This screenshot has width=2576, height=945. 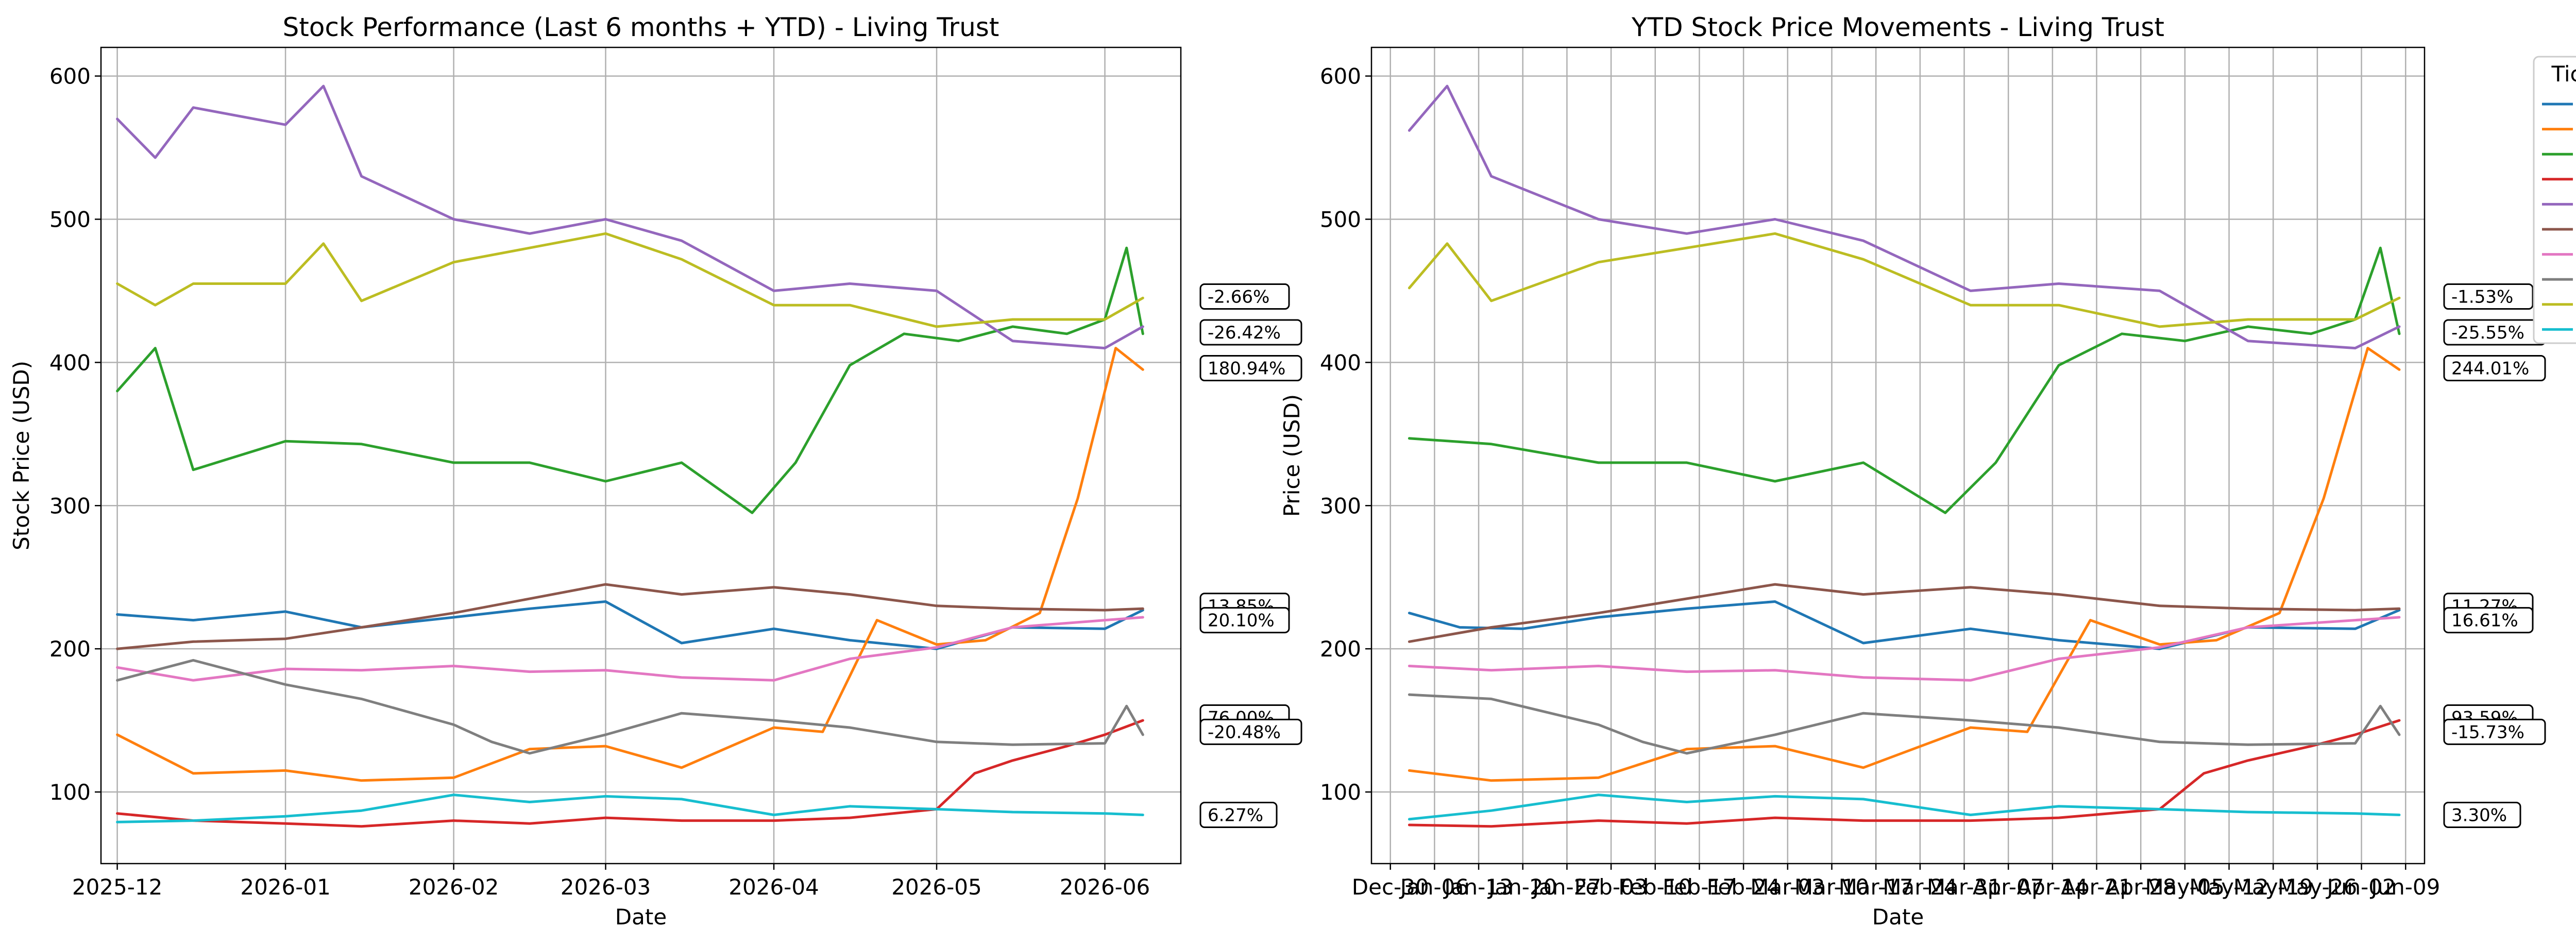 I want to click on x-tick-label: Jan-06, so click(x=1434, y=887).